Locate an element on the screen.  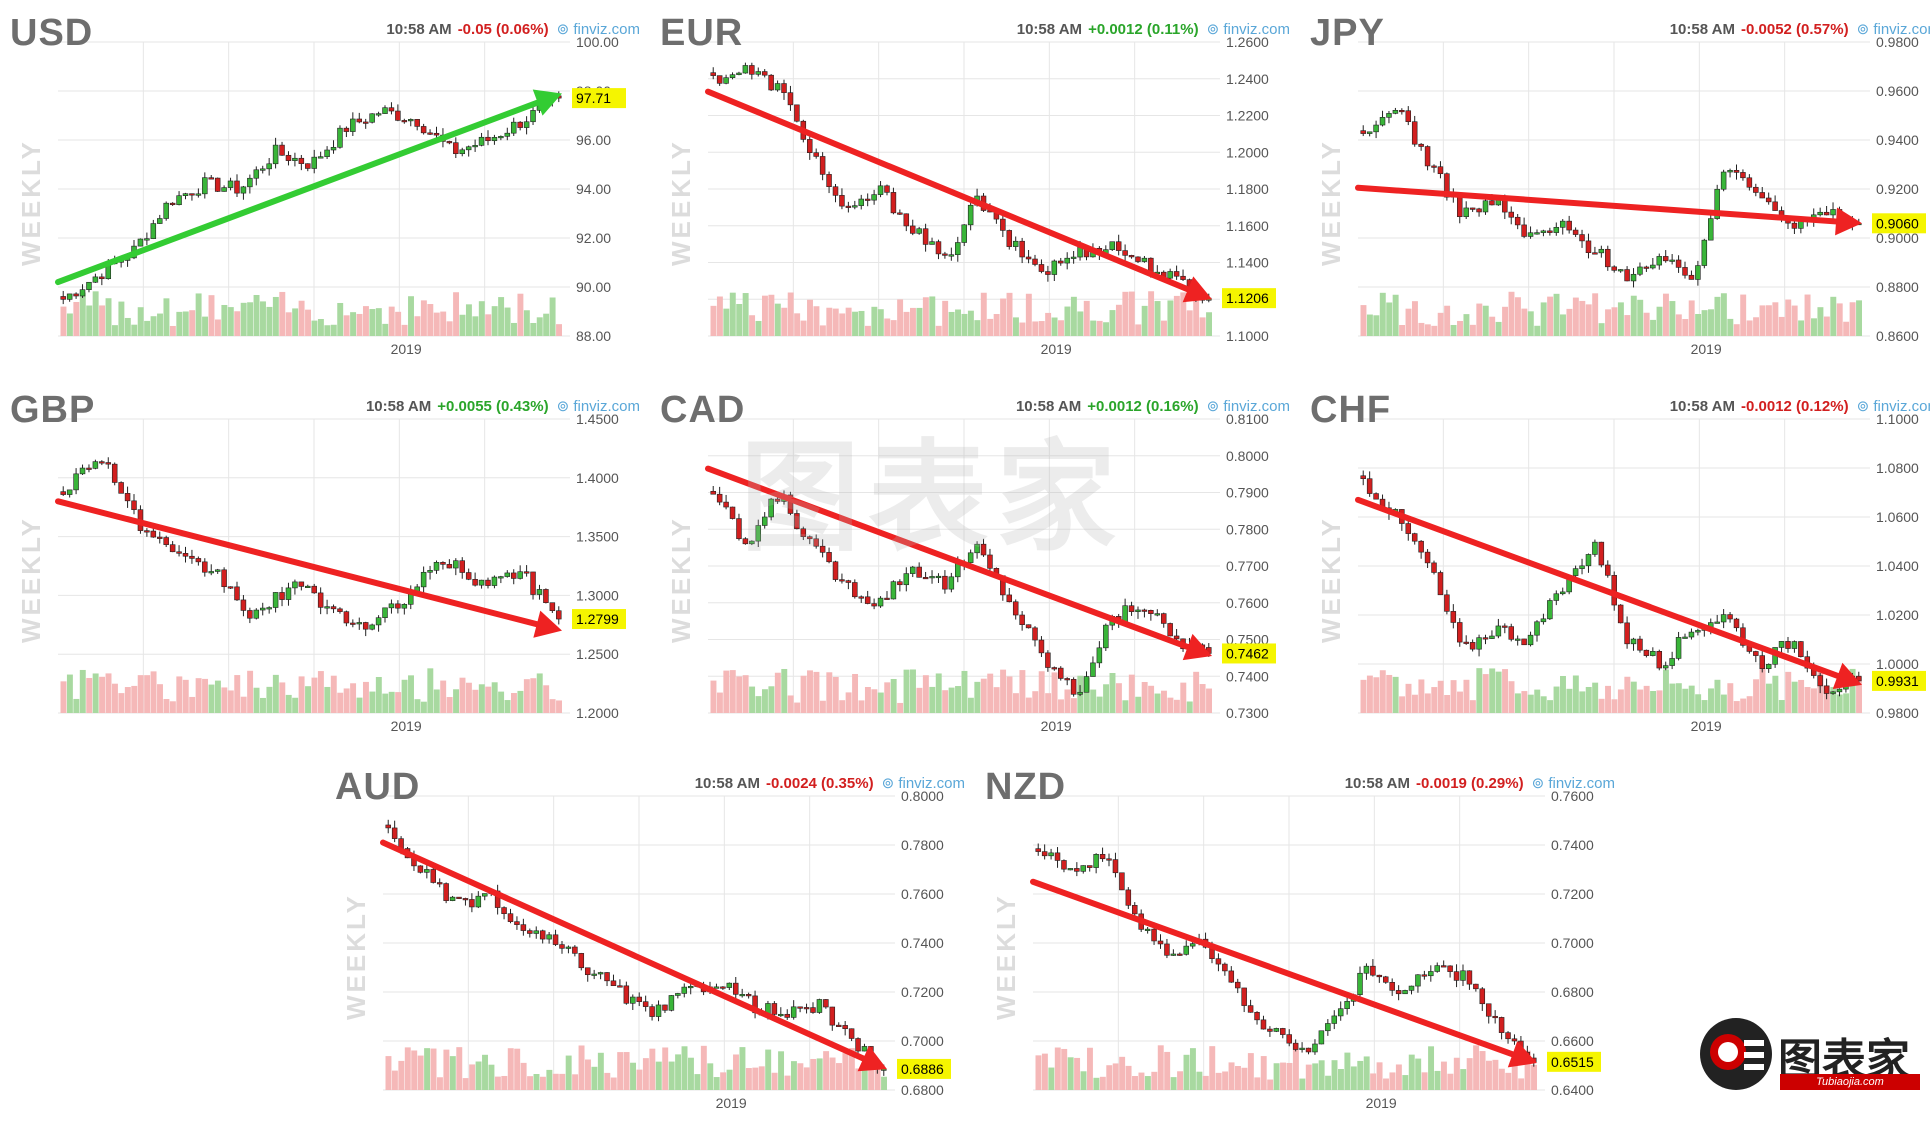
trend-arrowhead is located at coordinates (547, 624).